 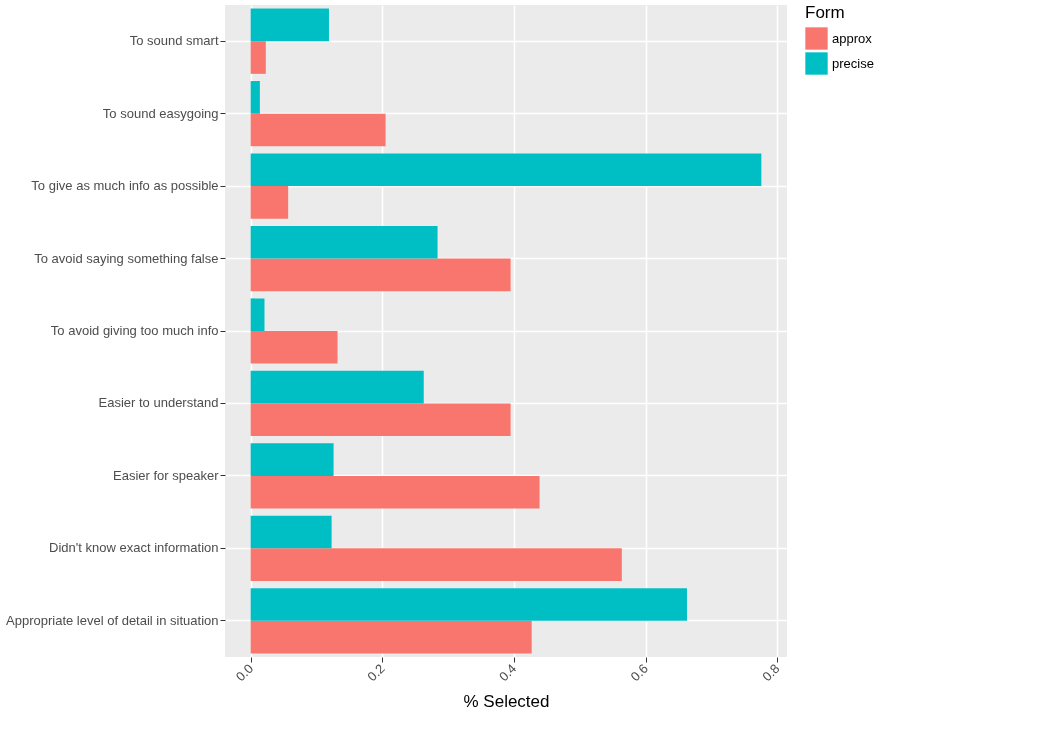 I want to click on y-tick-label: To avoid giving too much info, so click(x=134, y=330).